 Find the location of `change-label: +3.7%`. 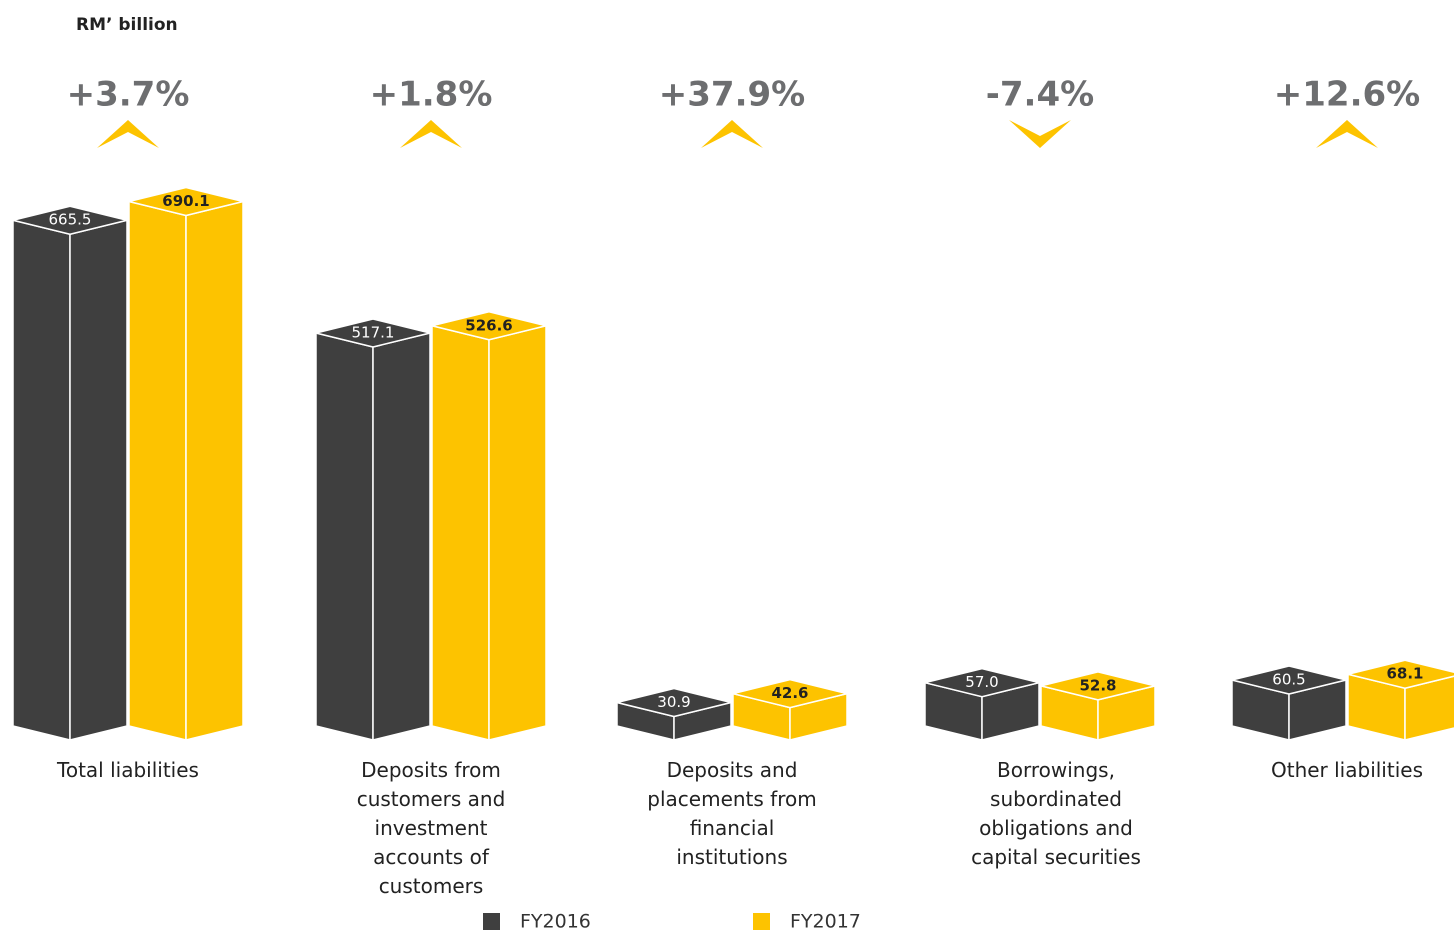

change-label: +3.7% is located at coordinates (128, 95).